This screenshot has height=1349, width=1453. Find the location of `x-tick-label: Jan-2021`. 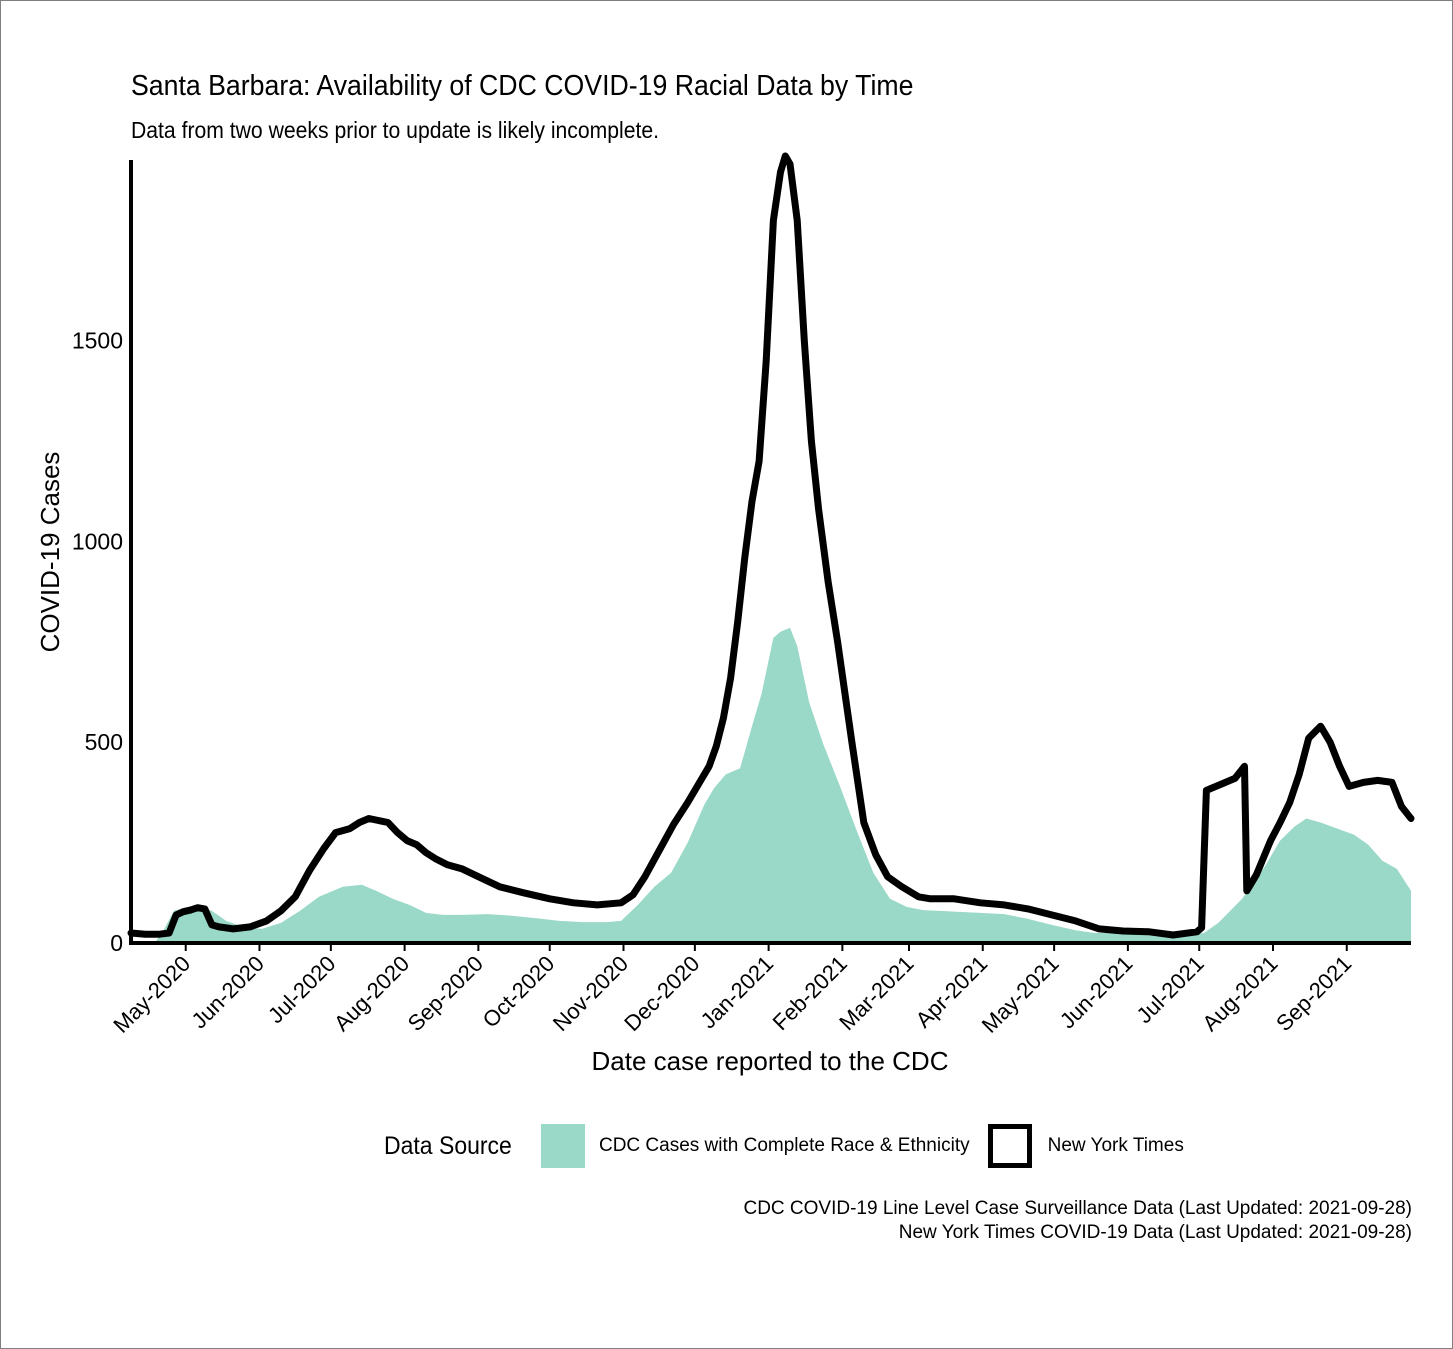

x-tick-label: Jan-2021 is located at coordinates (737, 992).